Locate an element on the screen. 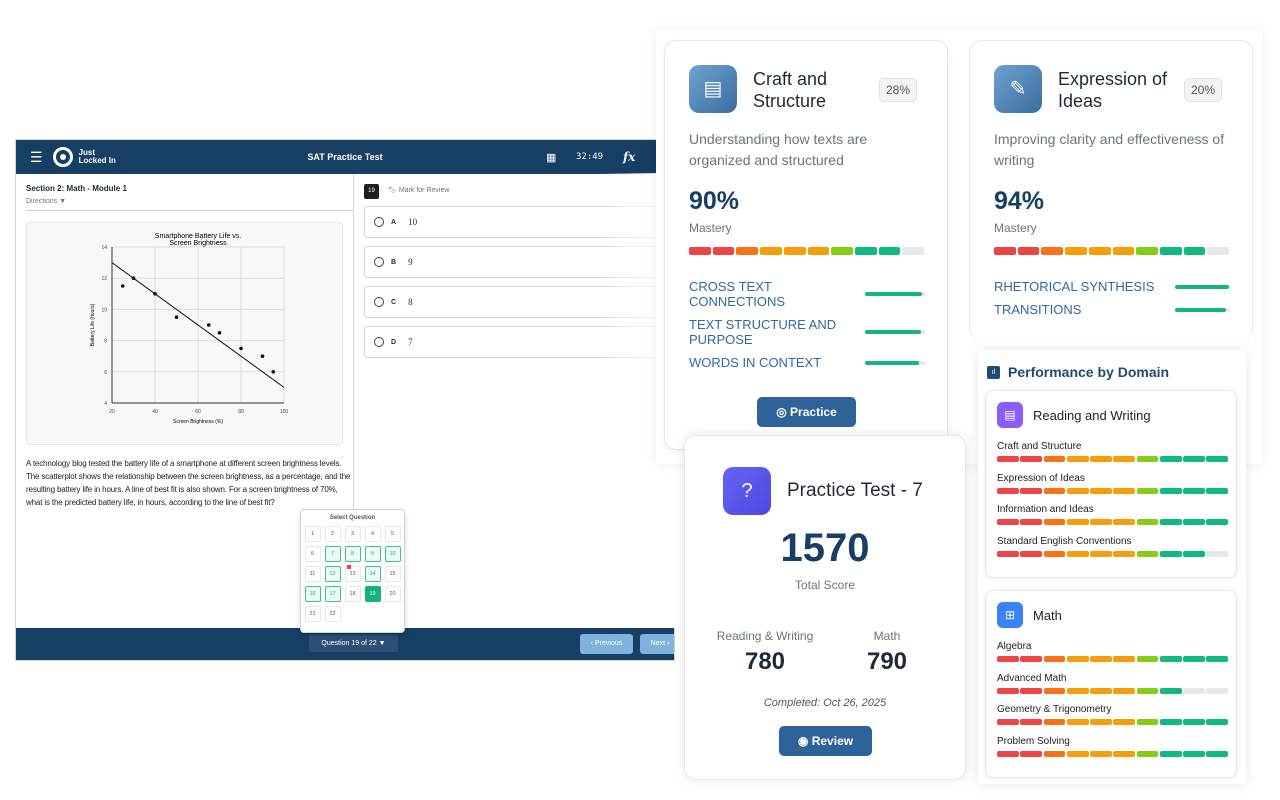 This screenshot has height=800, width=1280. skill-link: WORDS IN CONTEXT is located at coordinates (755, 362).